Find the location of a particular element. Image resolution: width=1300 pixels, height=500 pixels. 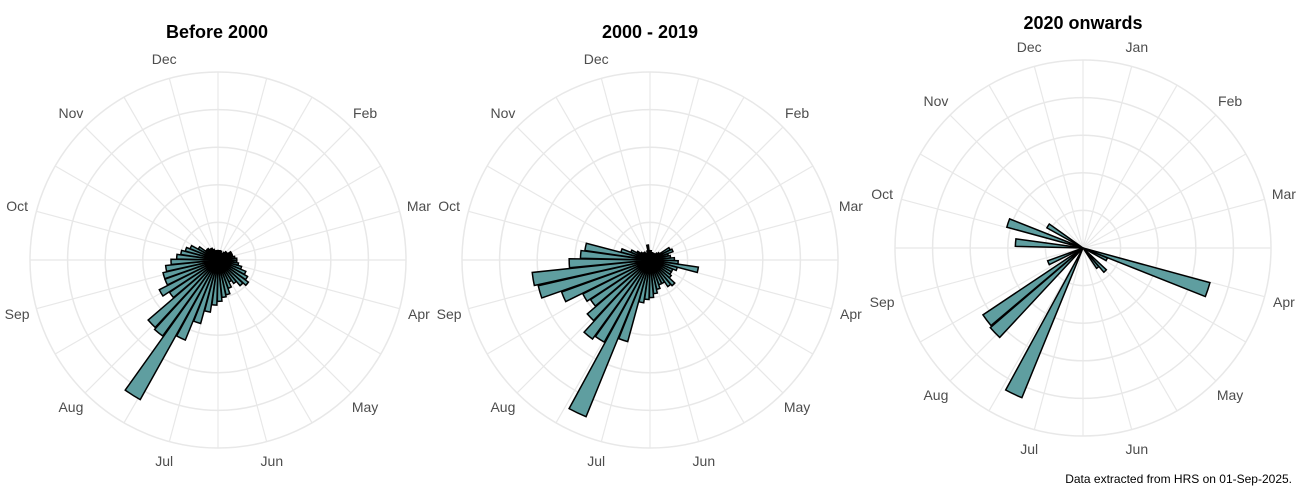

data-source-note: Data extracted from HRS on 01-Sep-2025. is located at coordinates (1178, 479).